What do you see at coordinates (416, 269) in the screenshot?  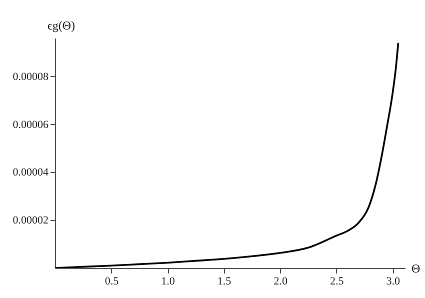 I see `x-axis-title: Θ` at bounding box center [416, 269].